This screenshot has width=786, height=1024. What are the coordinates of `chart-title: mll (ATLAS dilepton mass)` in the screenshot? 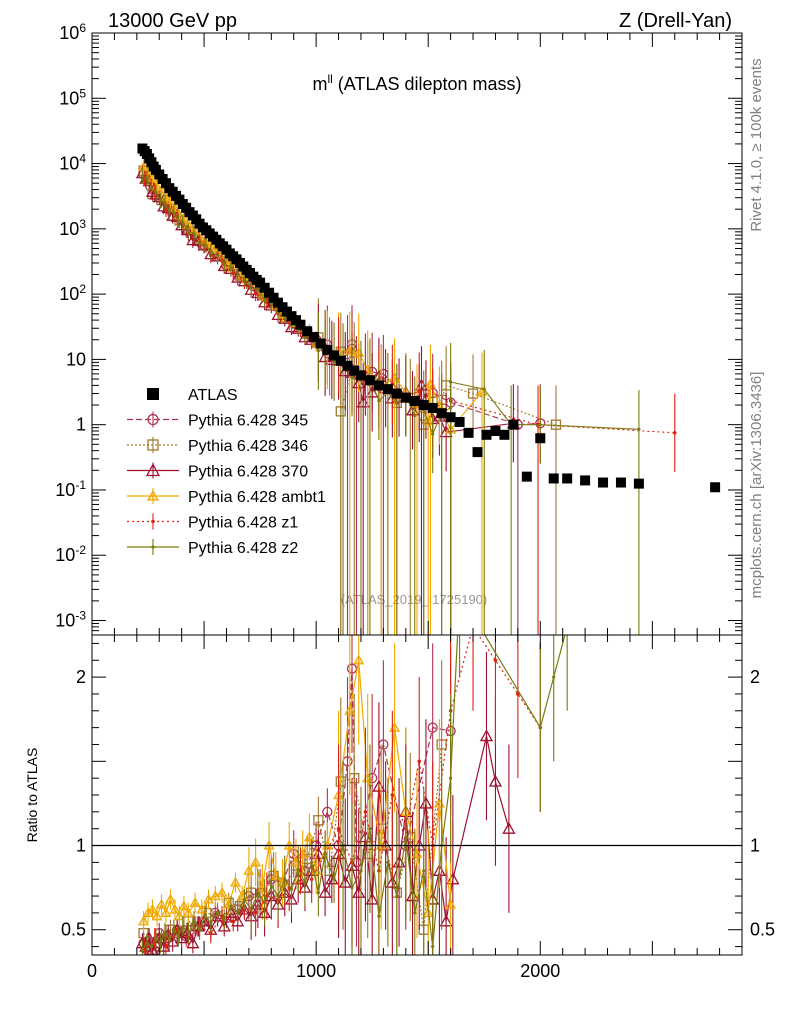 It's located at (416, 83).